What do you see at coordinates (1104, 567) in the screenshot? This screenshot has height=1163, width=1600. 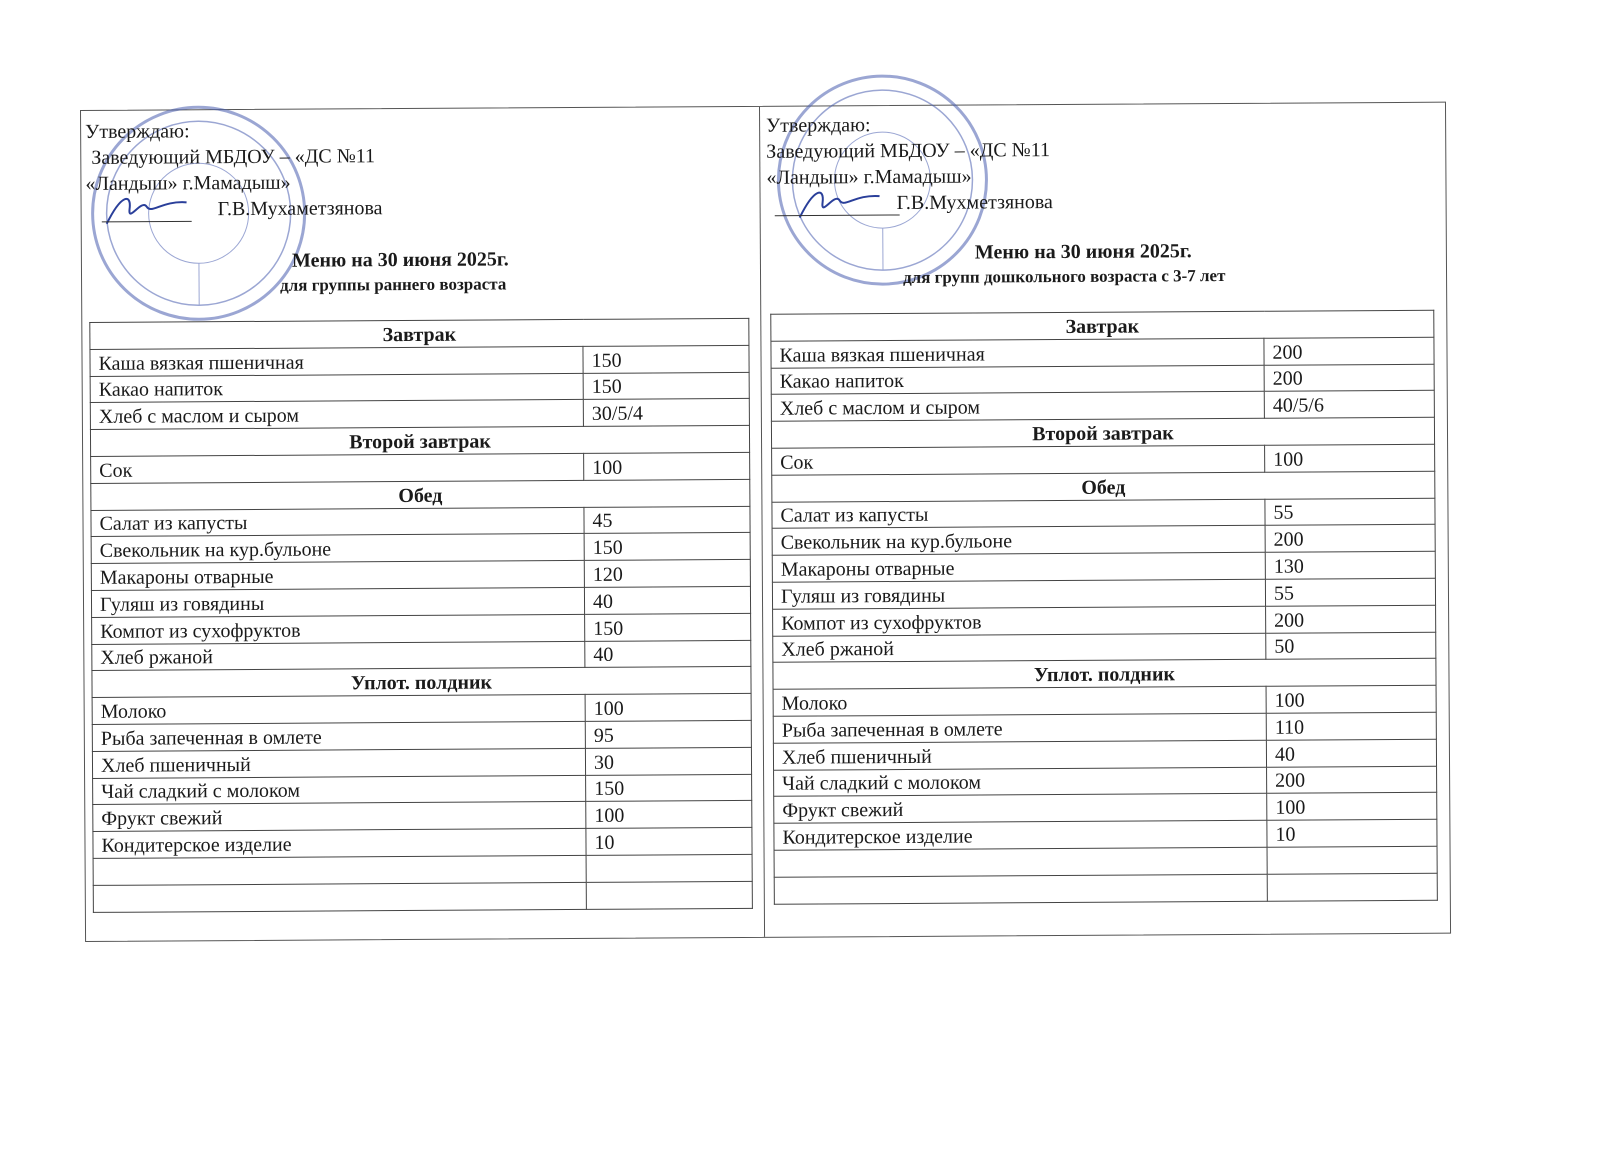 I see `table-row: Макароны отварные 130` at bounding box center [1104, 567].